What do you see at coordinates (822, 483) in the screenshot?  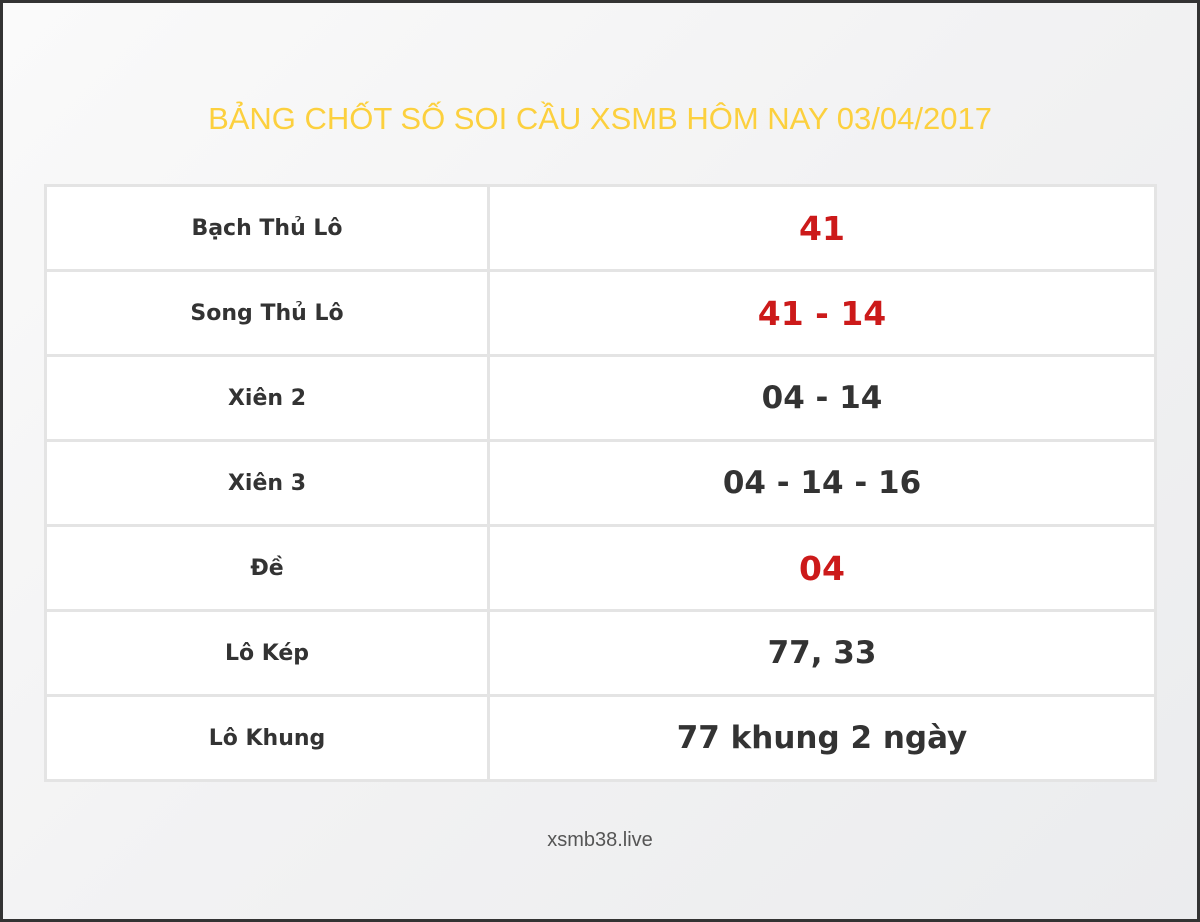 I see `row-value: 04 - 14 - 16` at bounding box center [822, 483].